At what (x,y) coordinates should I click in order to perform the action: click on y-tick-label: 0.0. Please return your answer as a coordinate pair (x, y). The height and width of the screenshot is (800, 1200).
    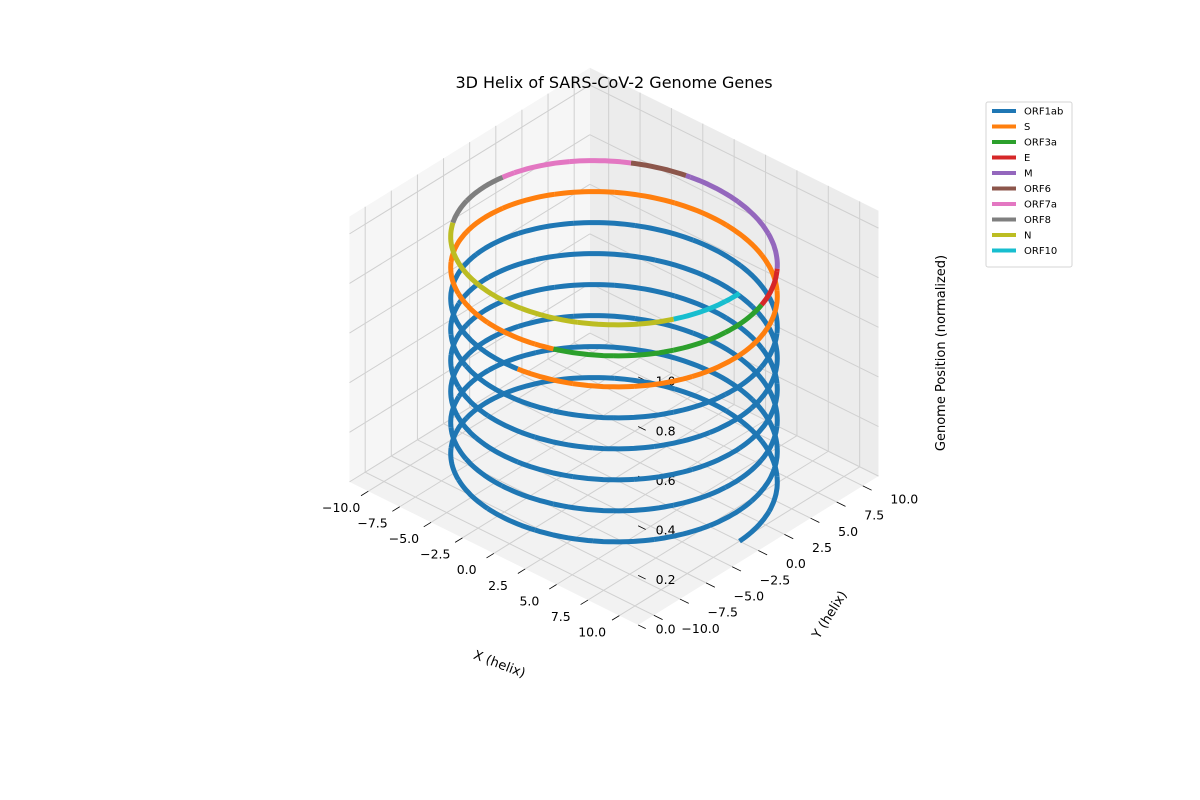
    Looking at the image, I should click on (796, 563).